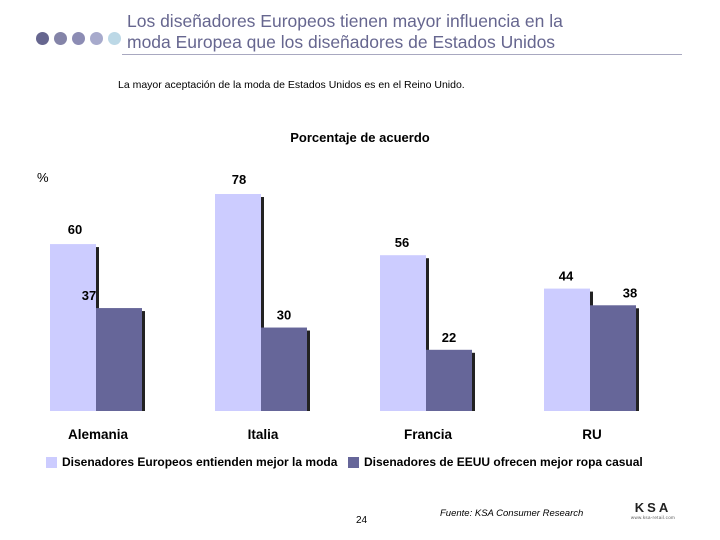  I want to click on source-note: Fuente: KSA Consumer Research, so click(512, 513).